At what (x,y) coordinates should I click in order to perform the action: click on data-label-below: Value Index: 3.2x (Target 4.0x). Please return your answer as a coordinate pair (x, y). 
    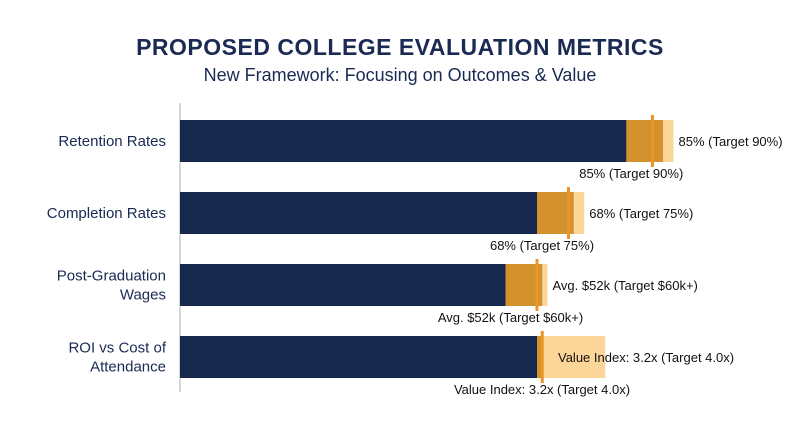
    Looking at the image, I should click on (542, 389).